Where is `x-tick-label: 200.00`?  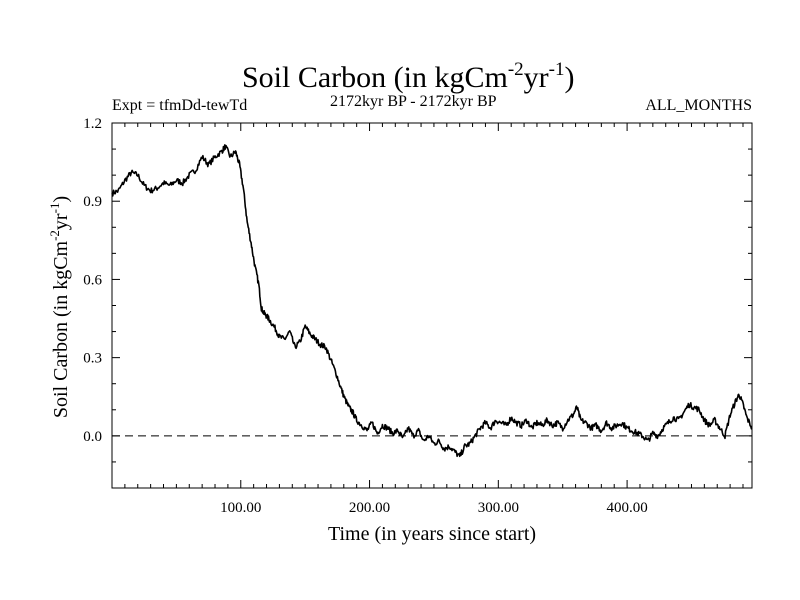 x-tick-label: 200.00 is located at coordinates (369, 508).